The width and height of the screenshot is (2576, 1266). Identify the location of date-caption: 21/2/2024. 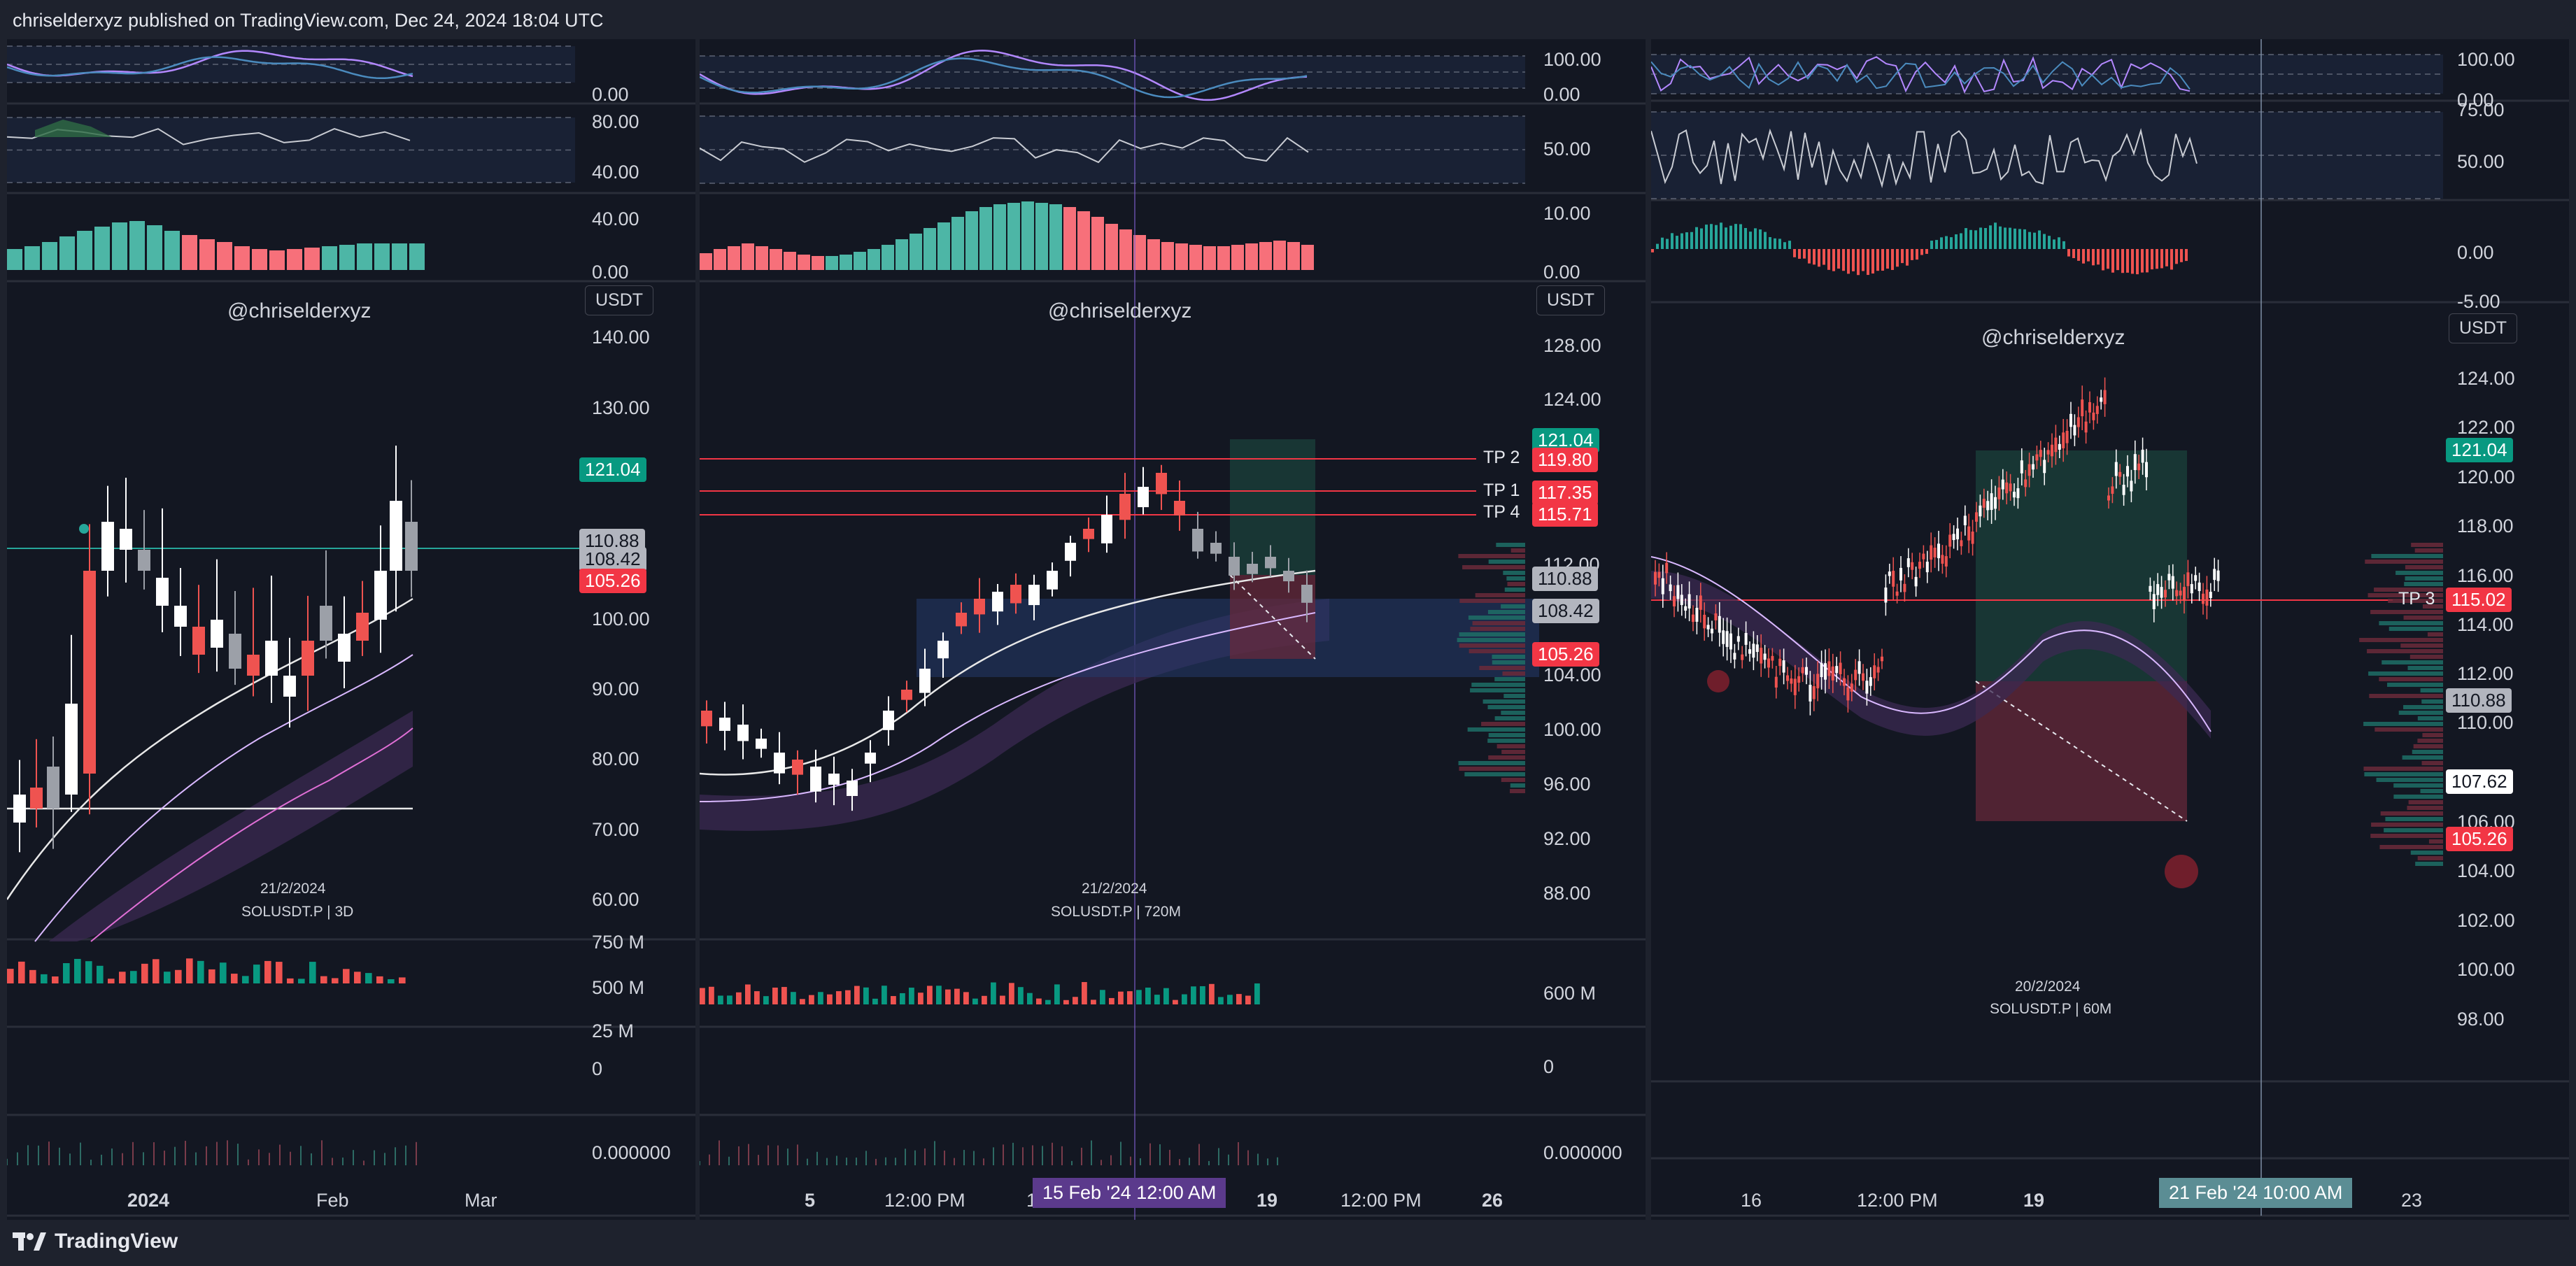
(293, 889).